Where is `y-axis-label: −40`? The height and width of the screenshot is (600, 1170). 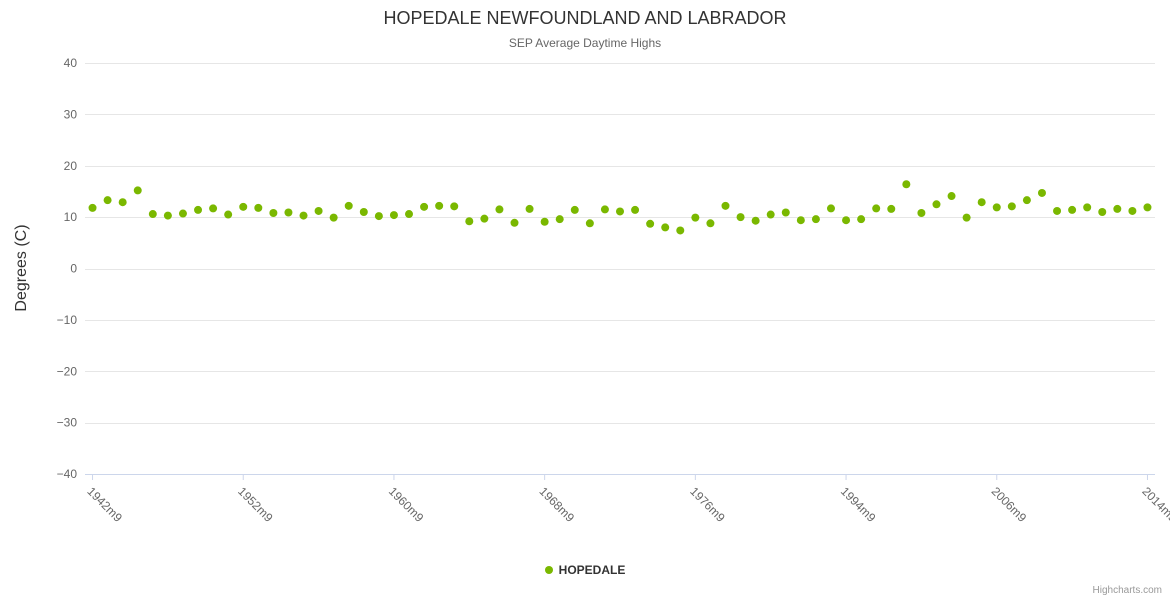
y-axis-label: −40 is located at coordinates (67, 474).